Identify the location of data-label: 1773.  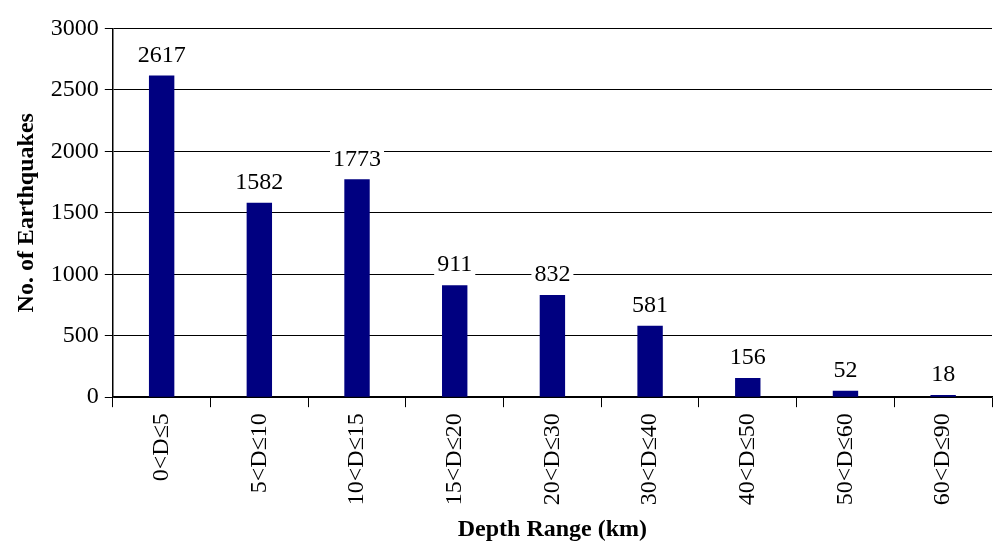
(357, 157).